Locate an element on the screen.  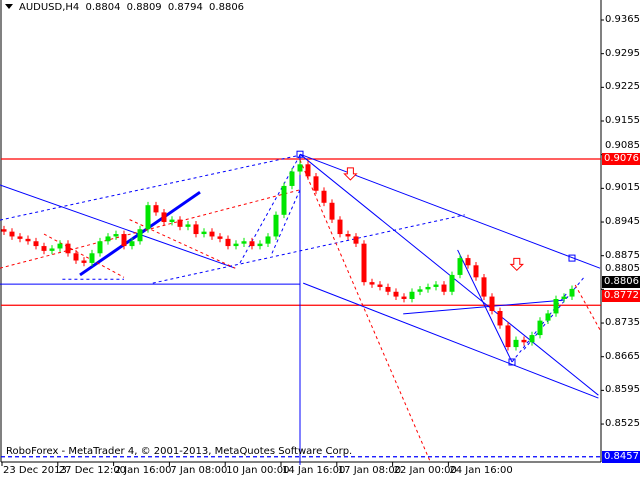
price-tick-label: 0.8875 is located at coordinates (622, 255).